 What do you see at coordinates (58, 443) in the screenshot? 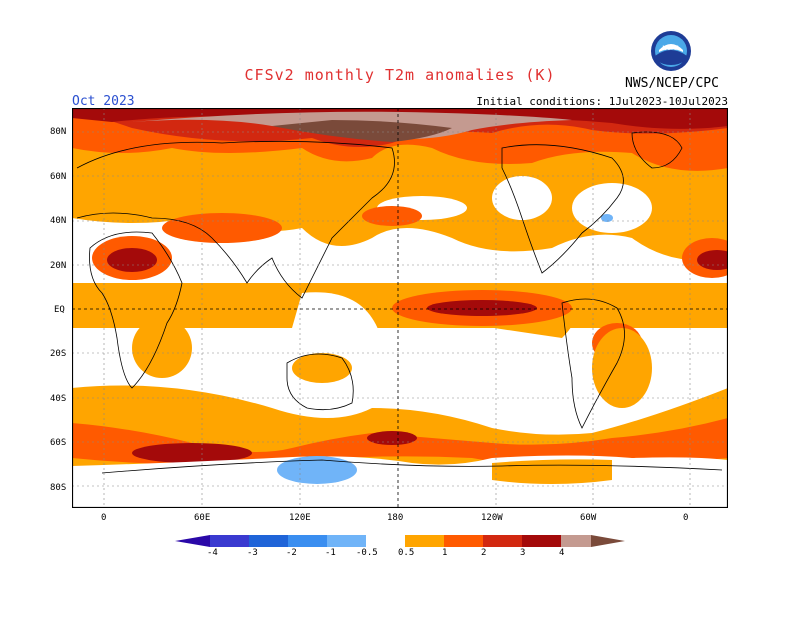
I see `lat-label: 60S` at bounding box center [58, 443].